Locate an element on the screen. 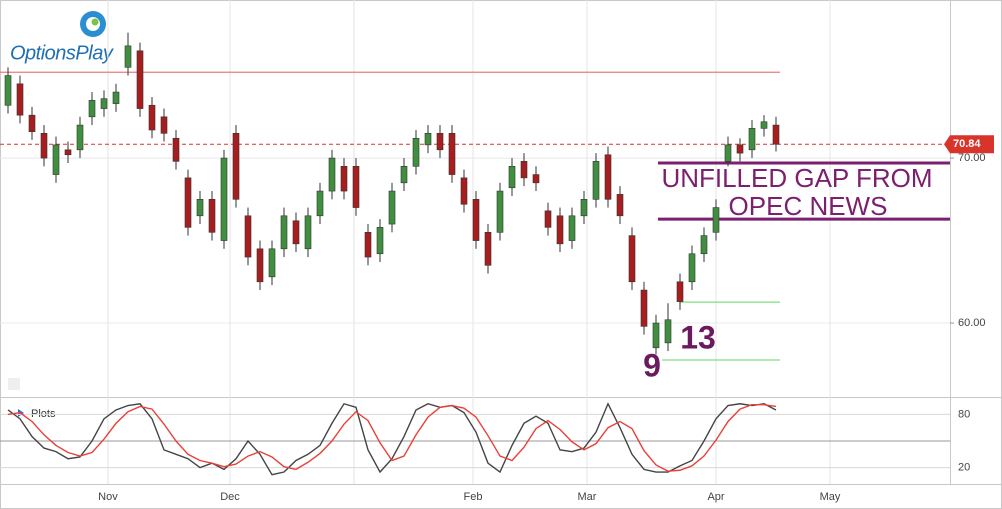 Image resolution: width=1002 pixels, height=509 pixels. annotation: 13 is located at coordinates (698, 337).